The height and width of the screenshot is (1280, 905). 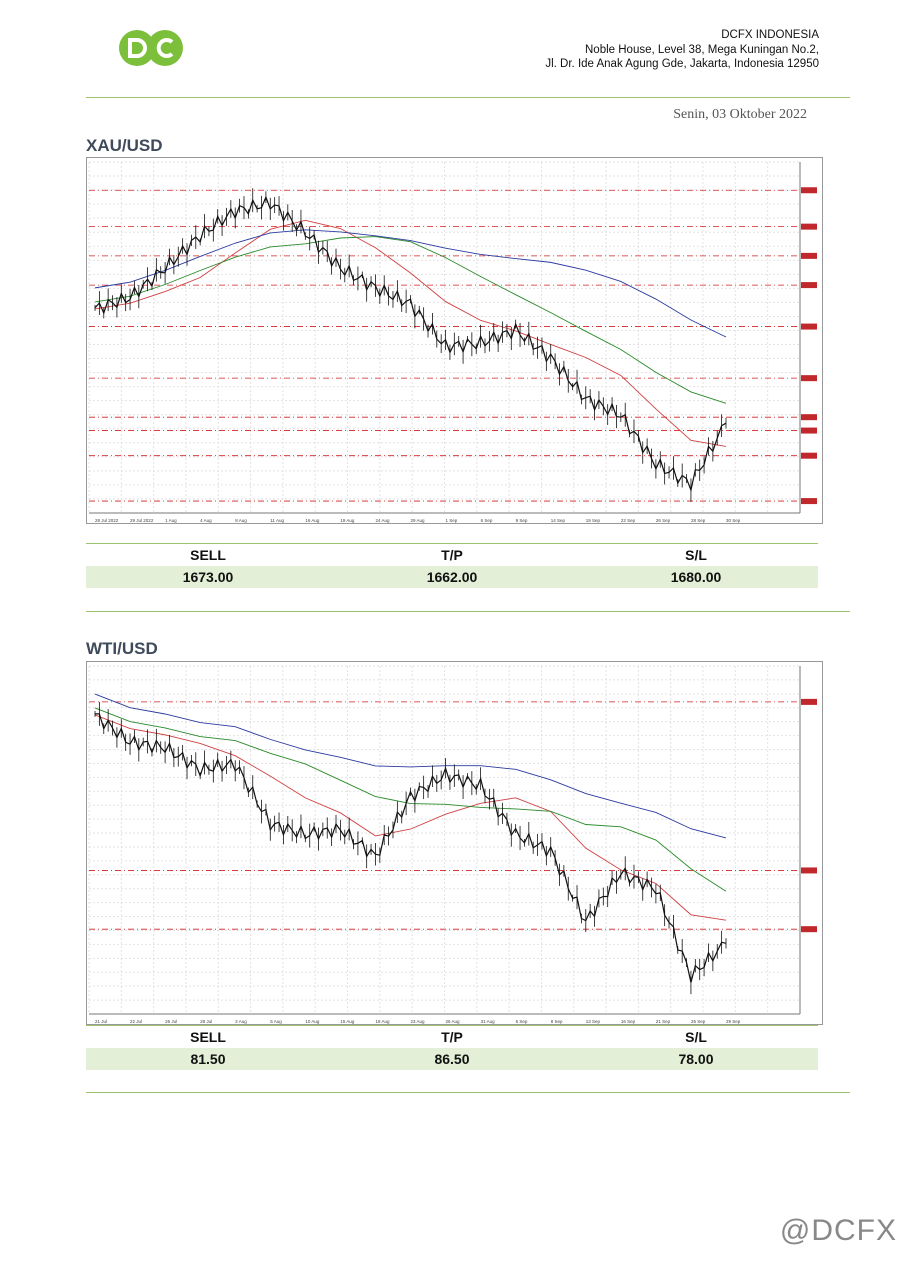 What do you see at coordinates (206, 1021) in the screenshot?
I see `x-tick-label: 28 Jul` at bounding box center [206, 1021].